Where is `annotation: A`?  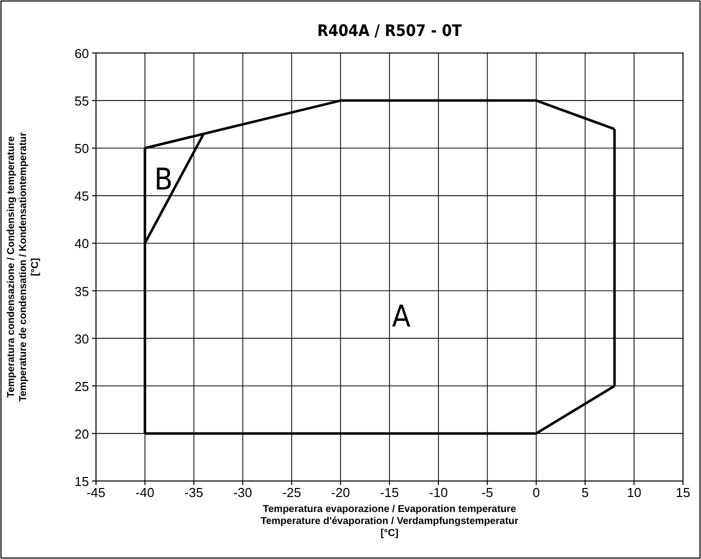 annotation: A is located at coordinates (402, 317).